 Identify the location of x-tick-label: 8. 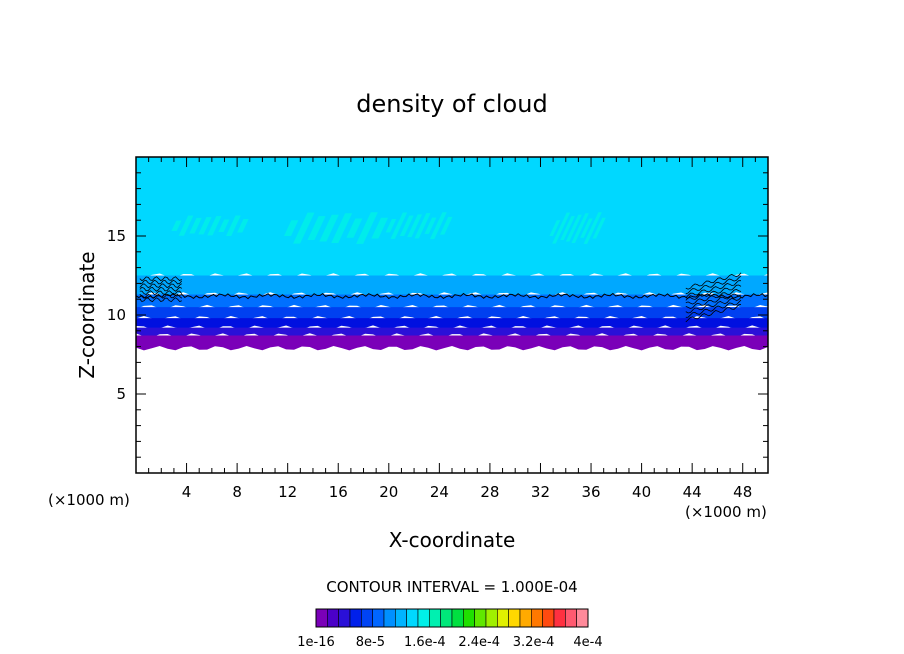
(237, 492).